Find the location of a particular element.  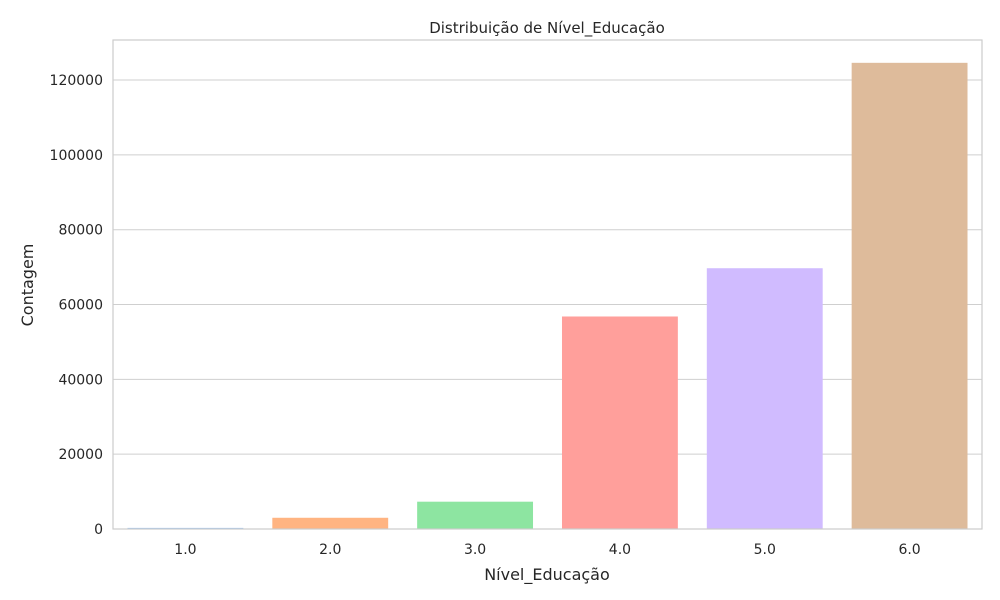

chart-title: Distribuição de Nível_Educação is located at coordinates (547, 28).